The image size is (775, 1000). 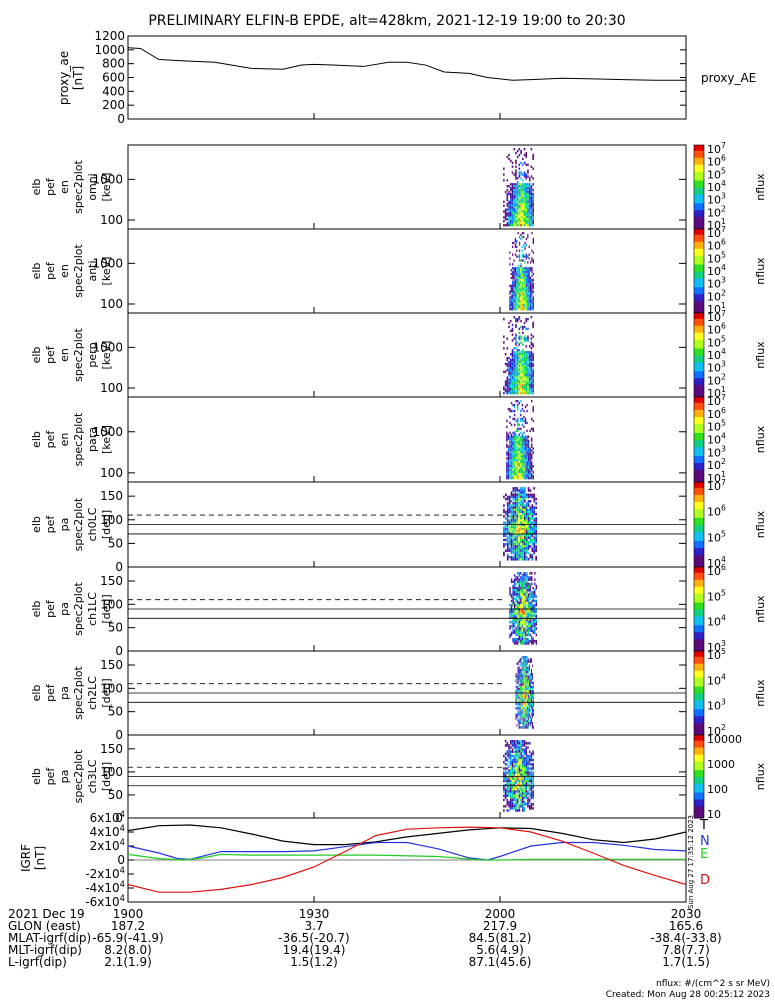 I want to click on pa-ch3LC-colorbar-cell, so click(x=699, y=736).